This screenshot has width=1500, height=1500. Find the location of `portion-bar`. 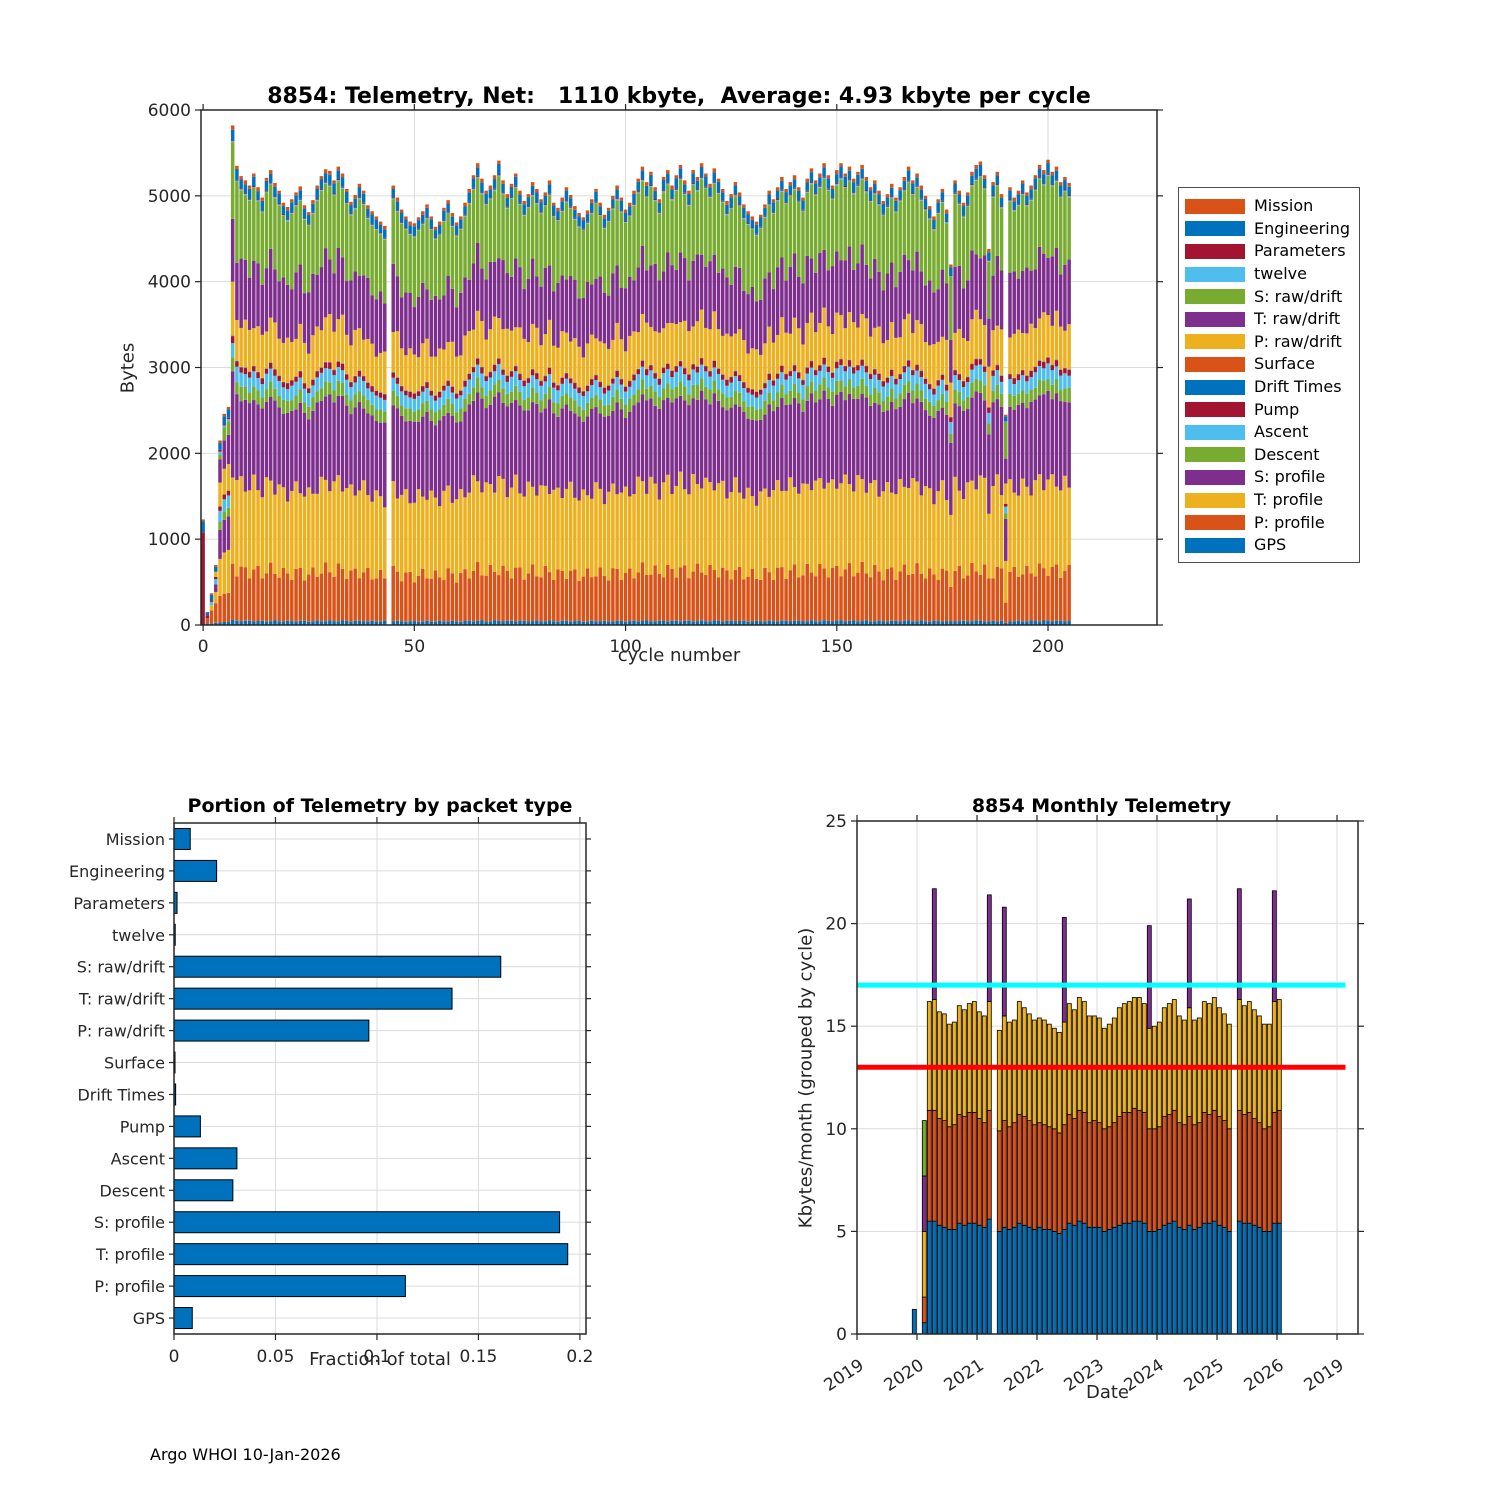

portion-bar is located at coordinates (337, 966).